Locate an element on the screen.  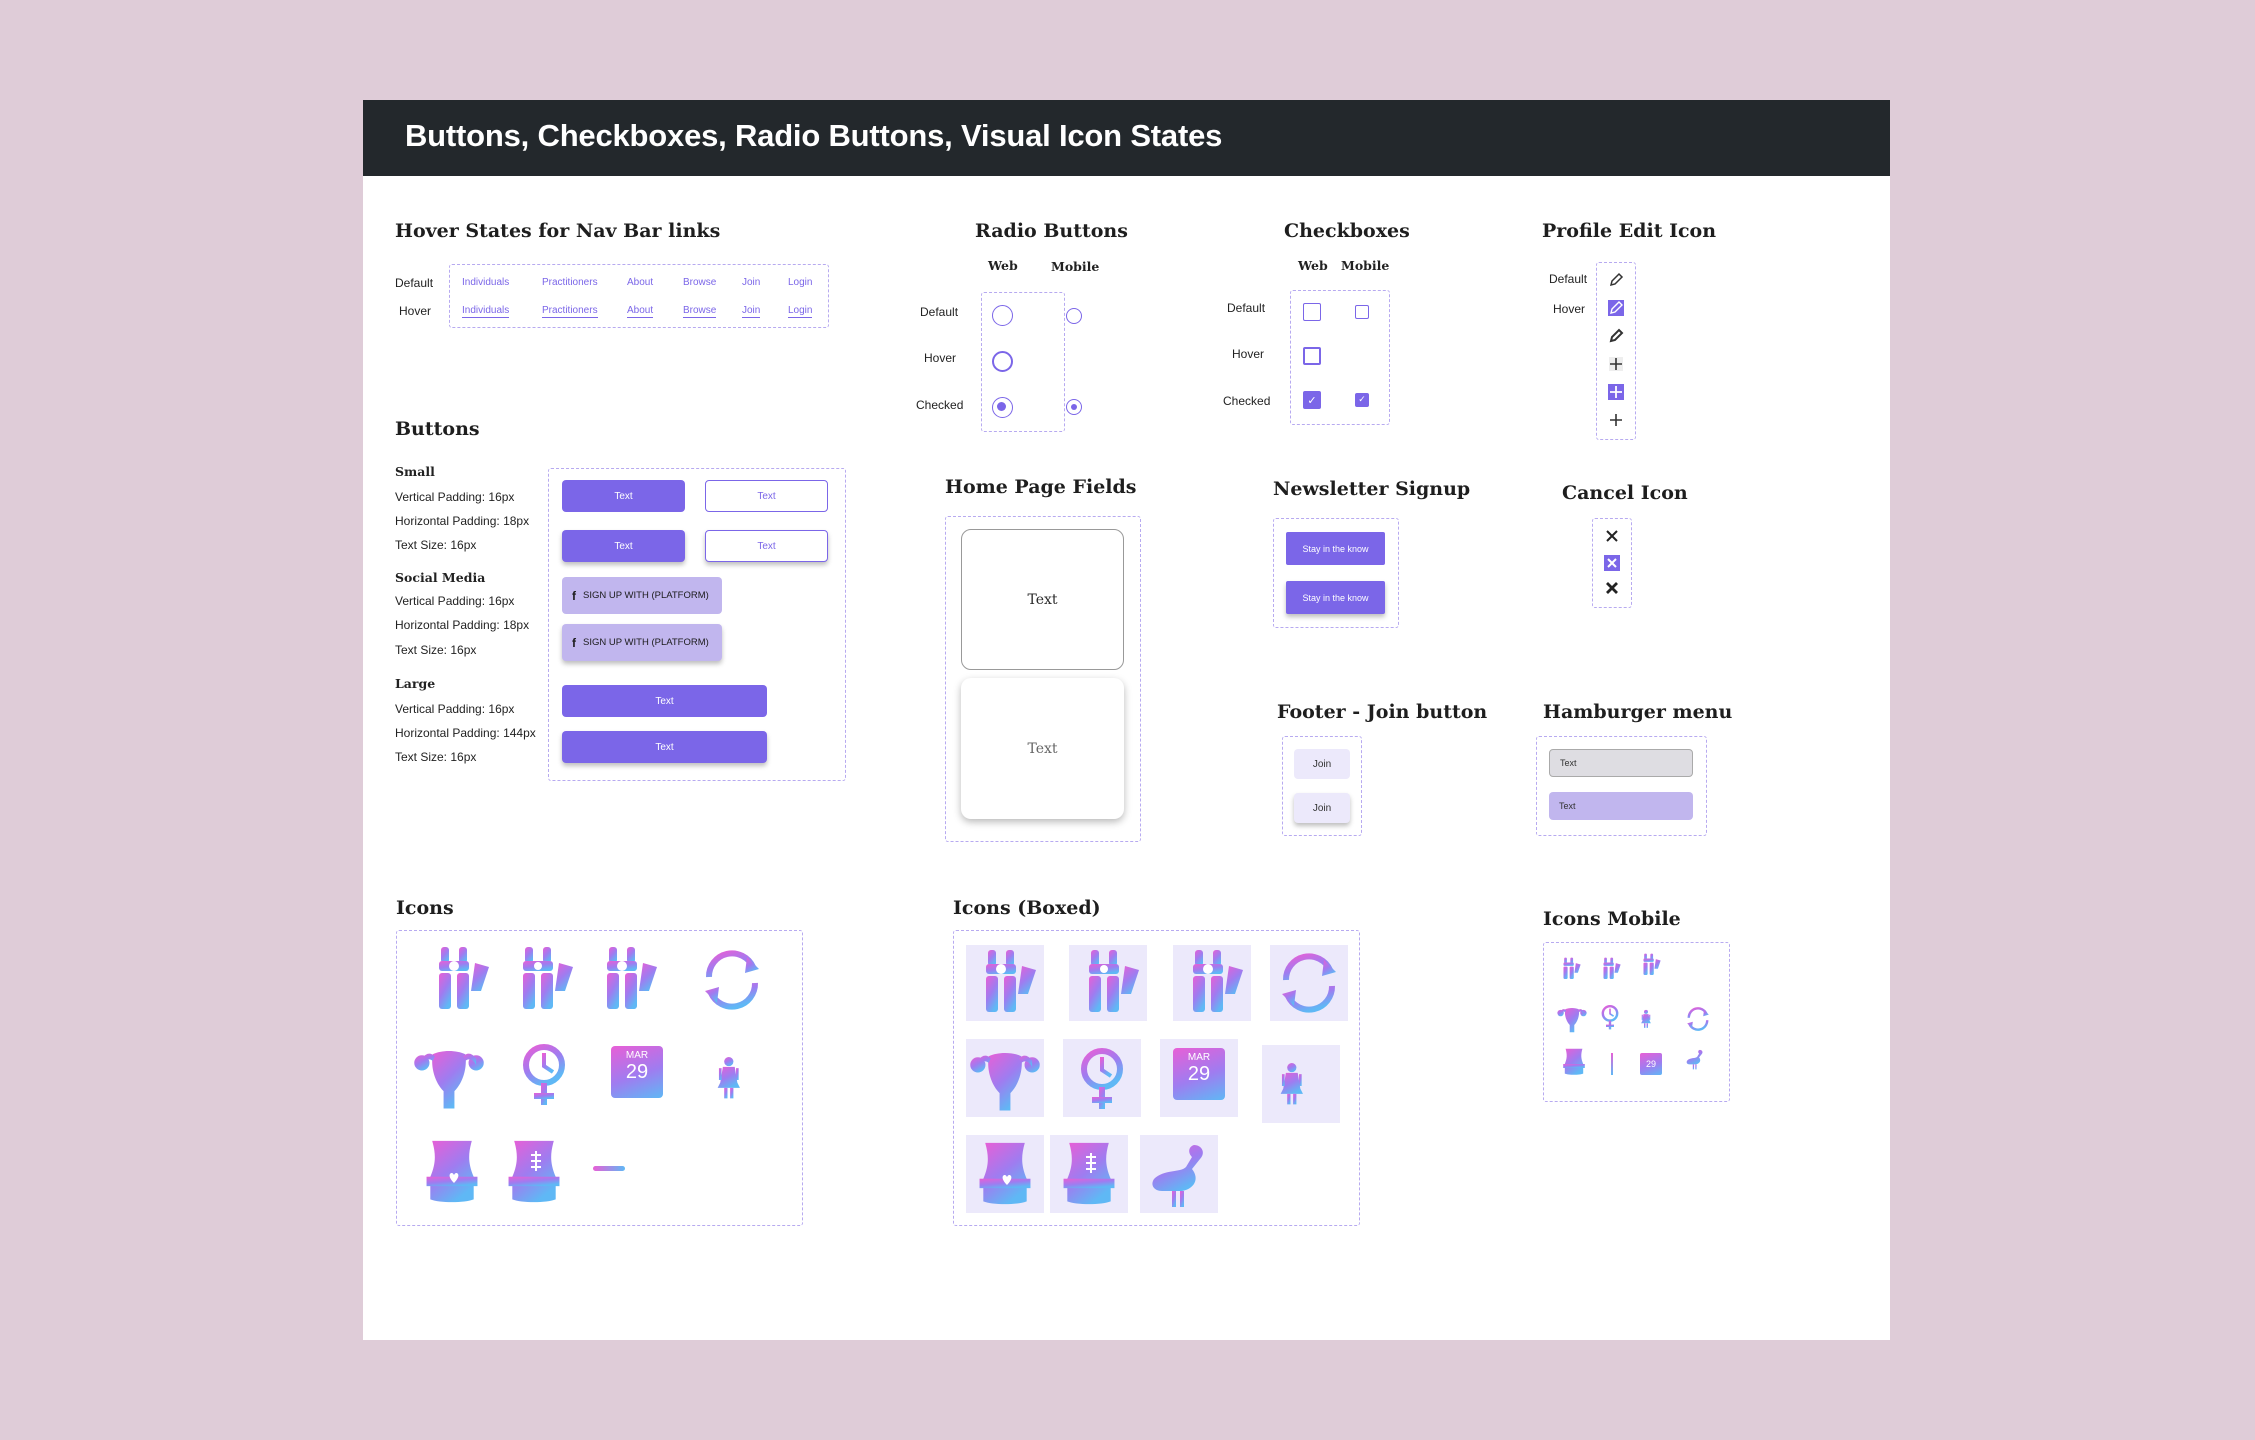
profile-edit-frame is located at coordinates (1616, 351).